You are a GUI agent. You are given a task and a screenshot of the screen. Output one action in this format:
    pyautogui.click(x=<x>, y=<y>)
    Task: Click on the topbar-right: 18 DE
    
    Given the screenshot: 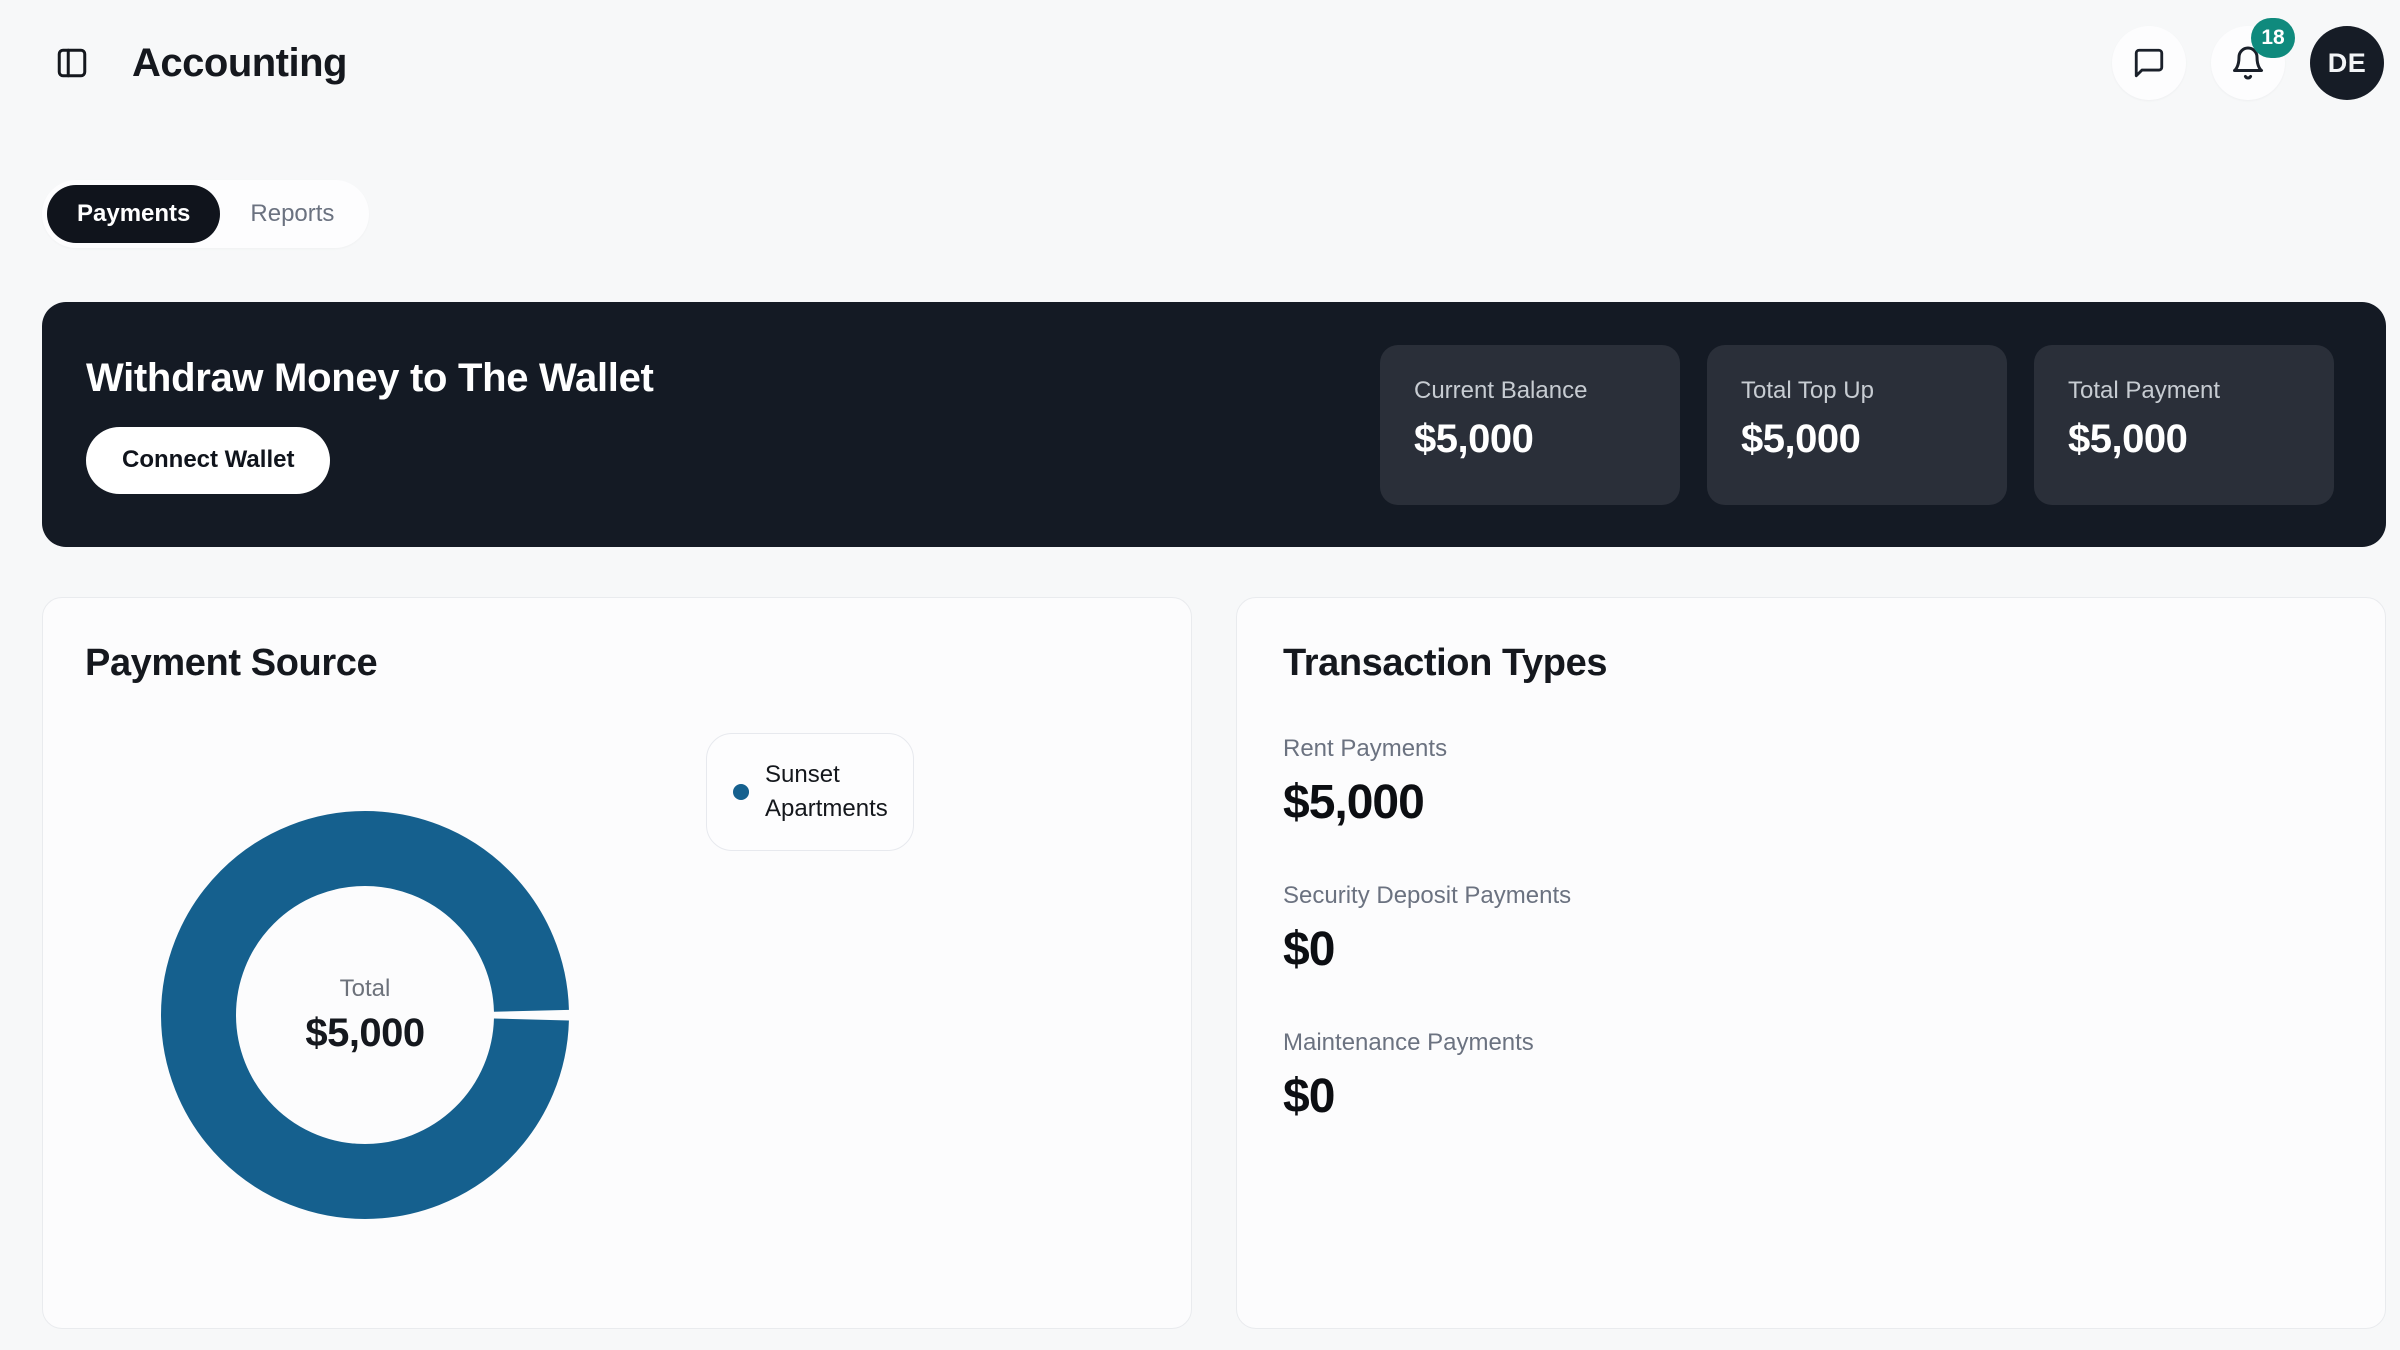 What is the action you would take?
    pyautogui.click(x=2248, y=59)
    